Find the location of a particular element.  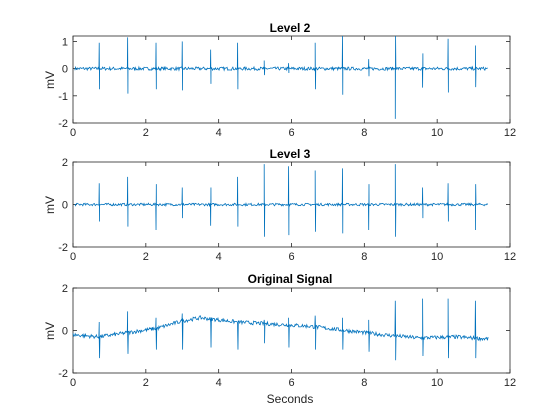

subplot-title: Level 3 is located at coordinates (290, 154).